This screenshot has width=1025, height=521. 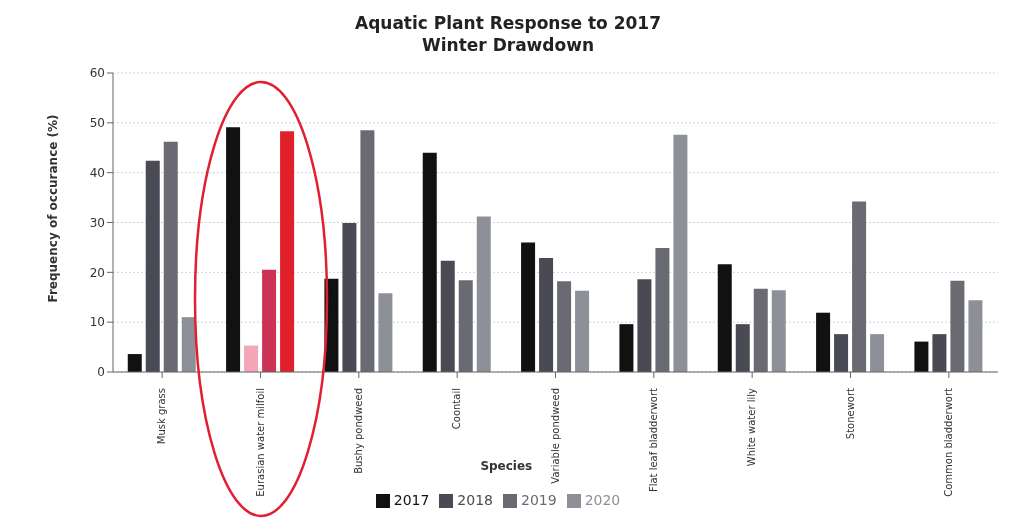 I want to click on x-tick-label: Coontail, so click(x=457, y=409).